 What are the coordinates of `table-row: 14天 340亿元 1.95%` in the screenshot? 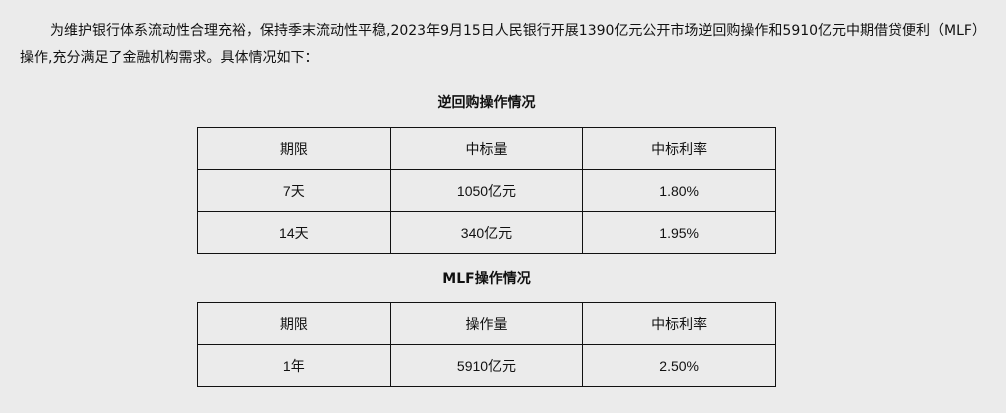 It's located at (486, 232).